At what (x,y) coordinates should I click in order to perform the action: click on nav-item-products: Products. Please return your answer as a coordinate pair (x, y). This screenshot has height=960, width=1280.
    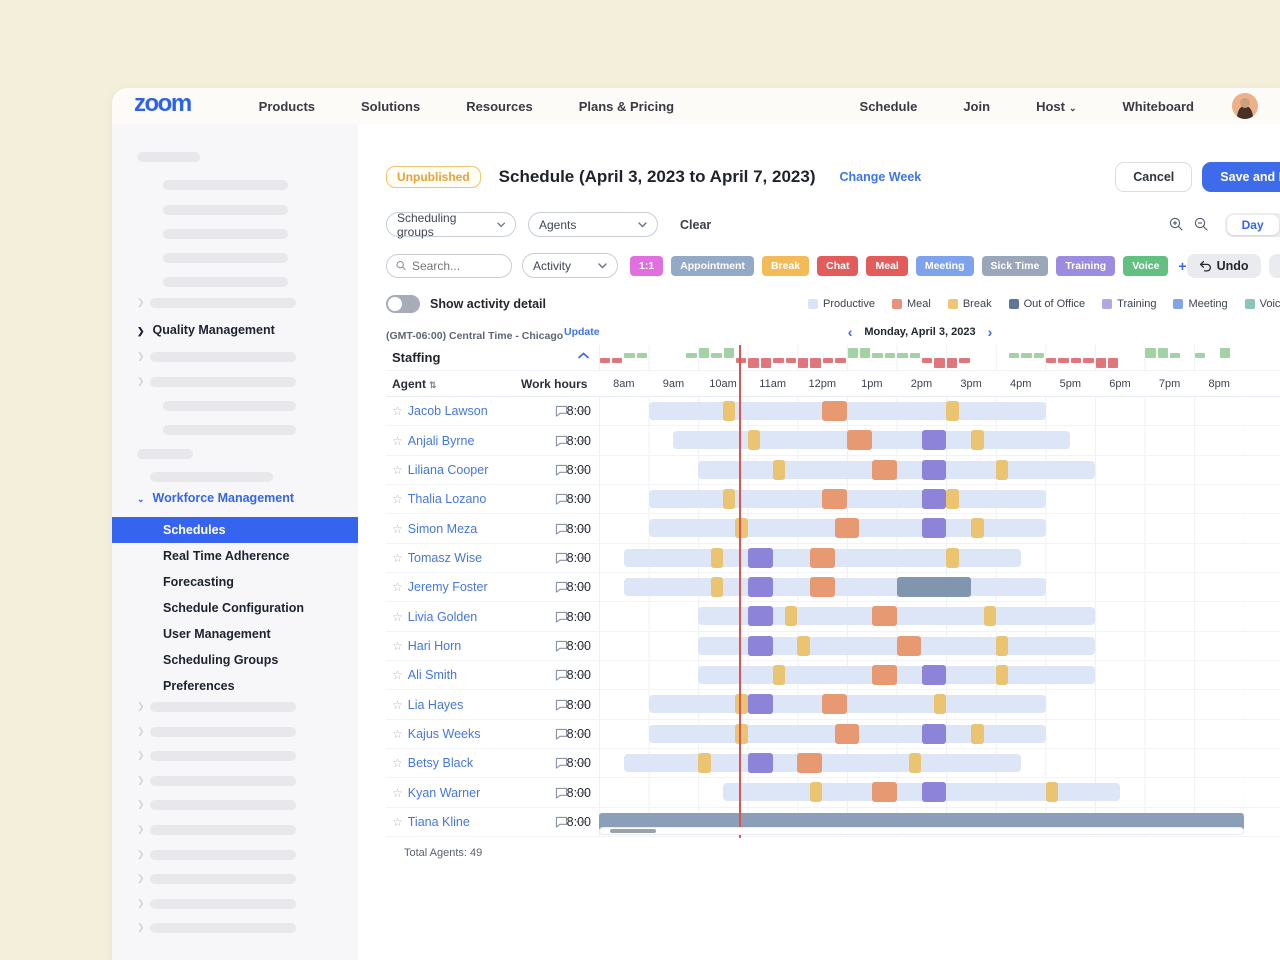
    Looking at the image, I should click on (287, 106).